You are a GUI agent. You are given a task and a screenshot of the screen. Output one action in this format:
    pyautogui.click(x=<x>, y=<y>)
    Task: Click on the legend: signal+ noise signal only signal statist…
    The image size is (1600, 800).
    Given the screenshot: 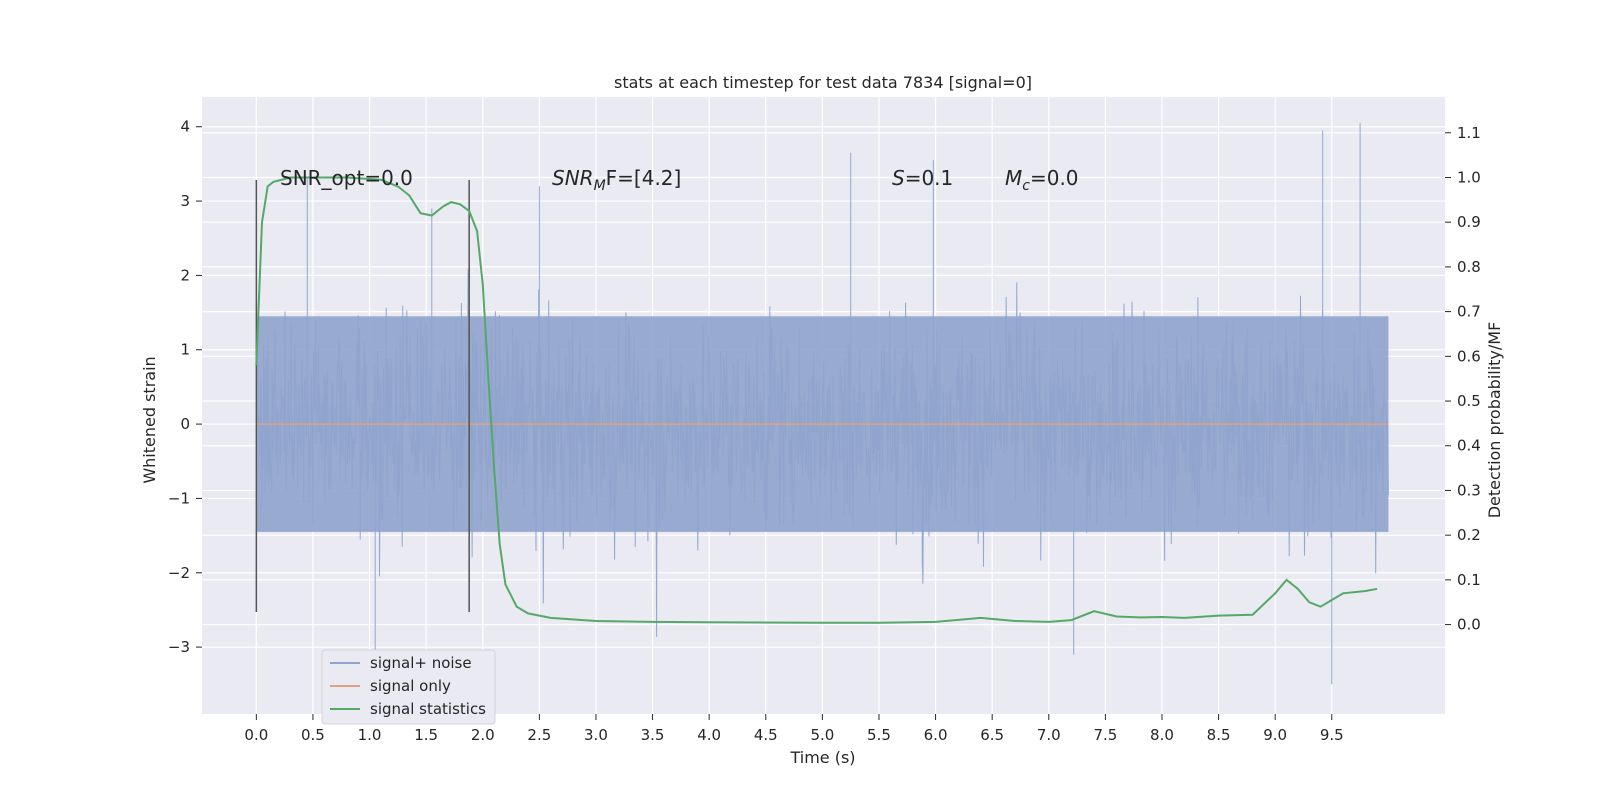 What is the action you would take?
    pyautogui.click(x=408, y=687)
    